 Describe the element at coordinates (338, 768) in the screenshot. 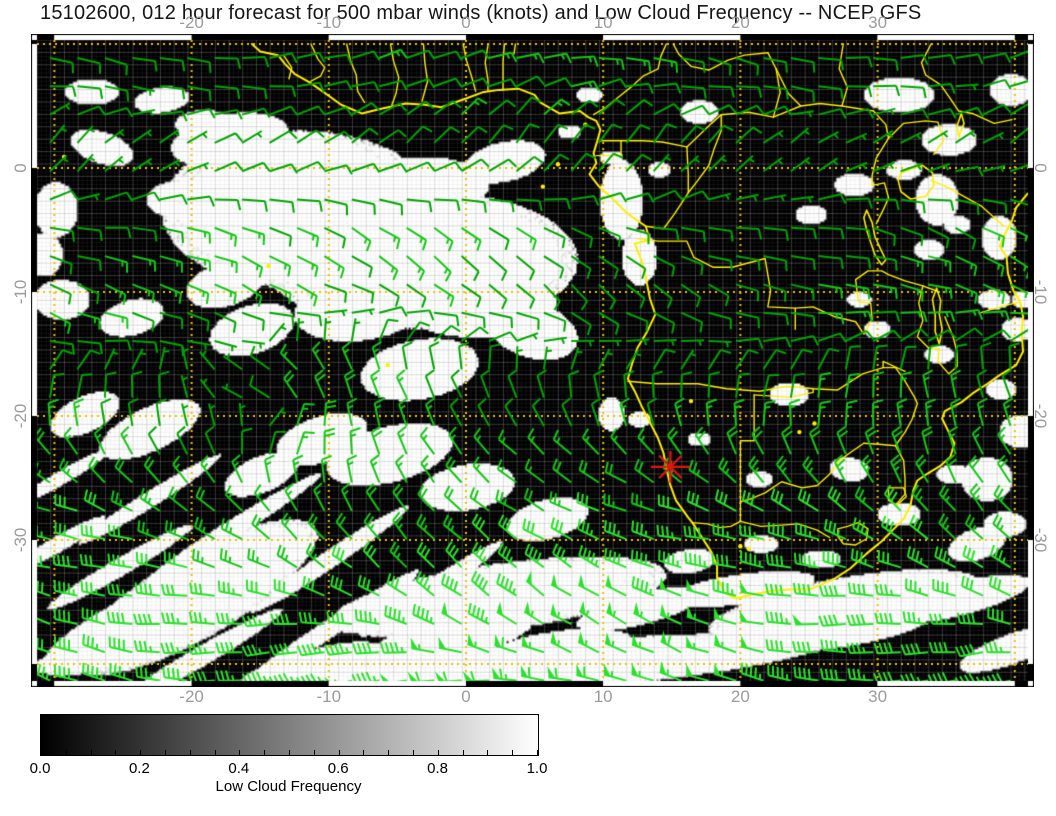

I see `colorbar-scale-value: 0.6` at that location.